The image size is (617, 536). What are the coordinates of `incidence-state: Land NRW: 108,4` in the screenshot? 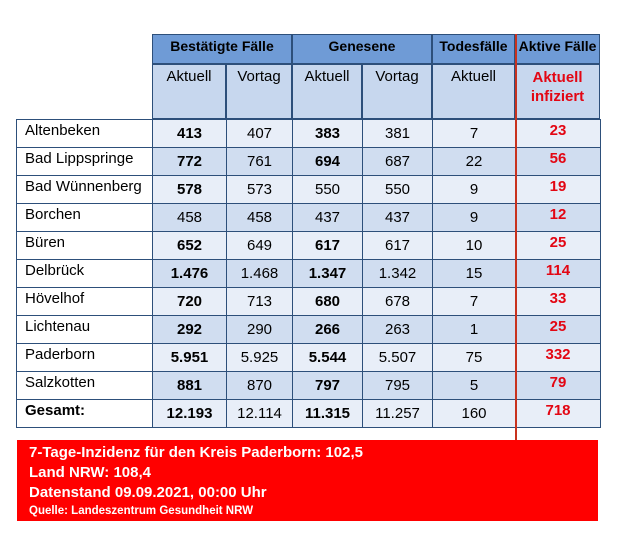 It's located at (90, 472).